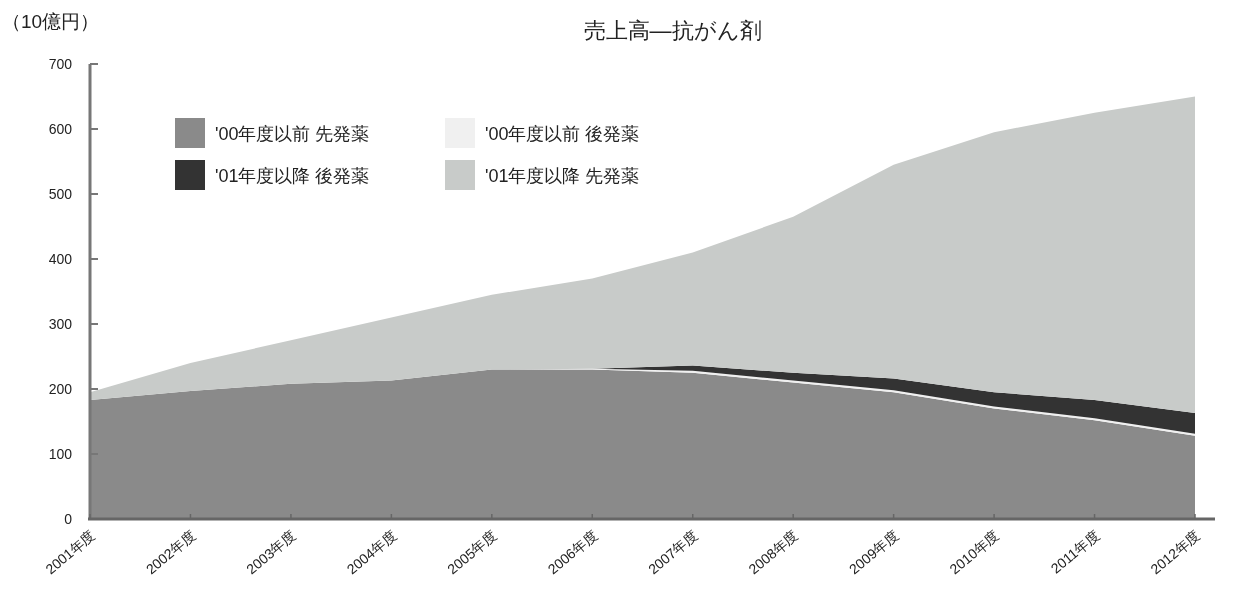  What do you see at coordinates (292, 134) in the screenshot?
I see `legend-label: '00年度以前 先発薬` at bounding box center [292, 134].